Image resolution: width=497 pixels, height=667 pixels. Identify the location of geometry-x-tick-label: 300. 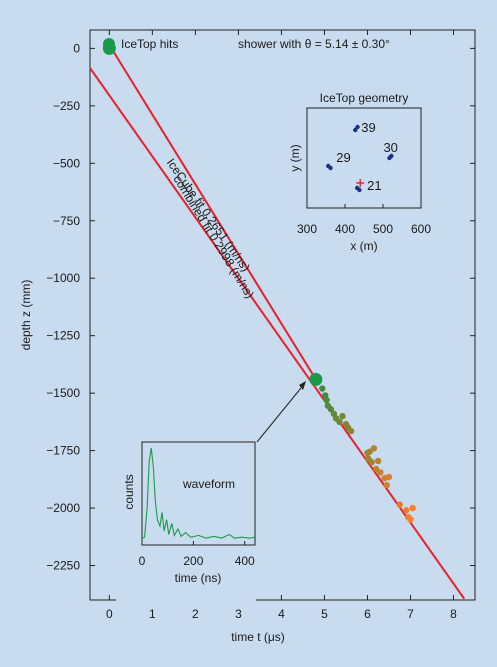
(307, 229).